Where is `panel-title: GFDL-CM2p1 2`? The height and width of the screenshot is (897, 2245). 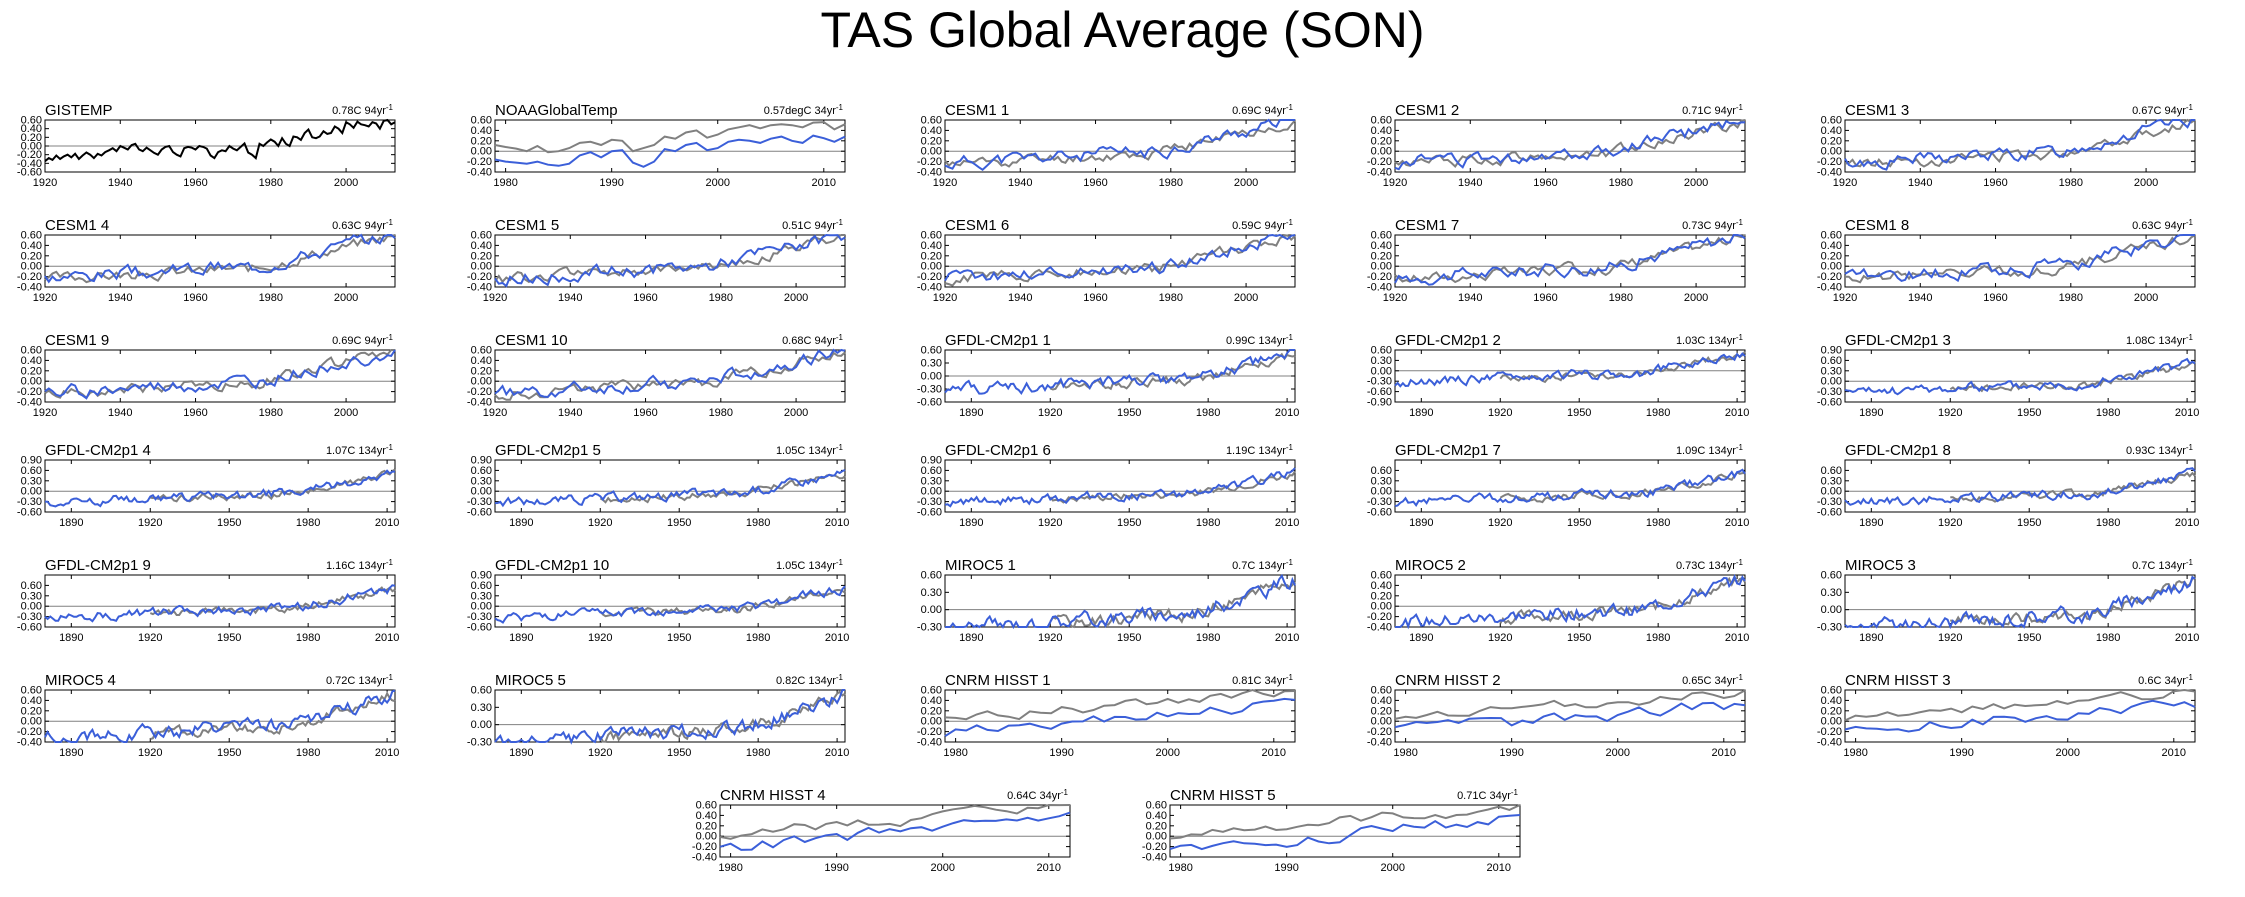 panel-title: GFDL-CM2p1 2 is located at coordinates (1448, 340).